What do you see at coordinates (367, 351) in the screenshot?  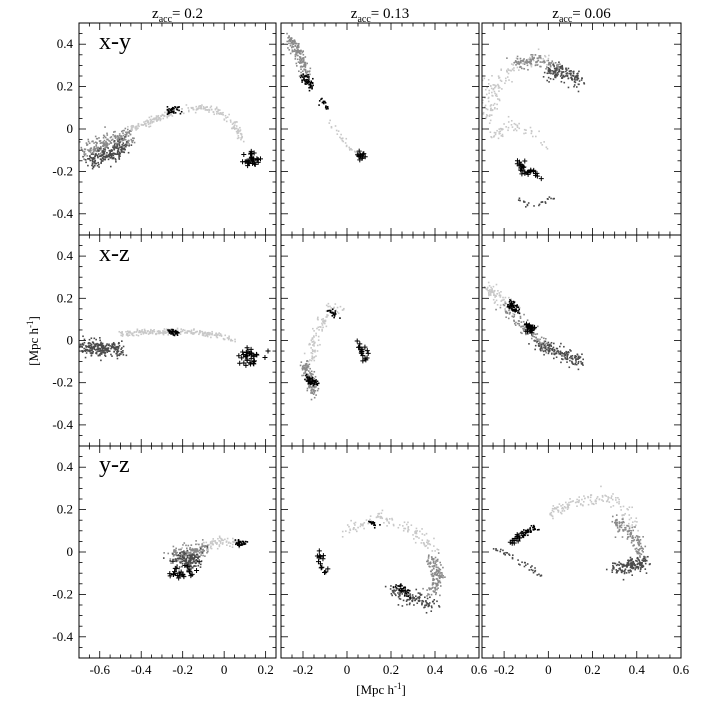 I see `plus-point` at bounding box center [367, 351].